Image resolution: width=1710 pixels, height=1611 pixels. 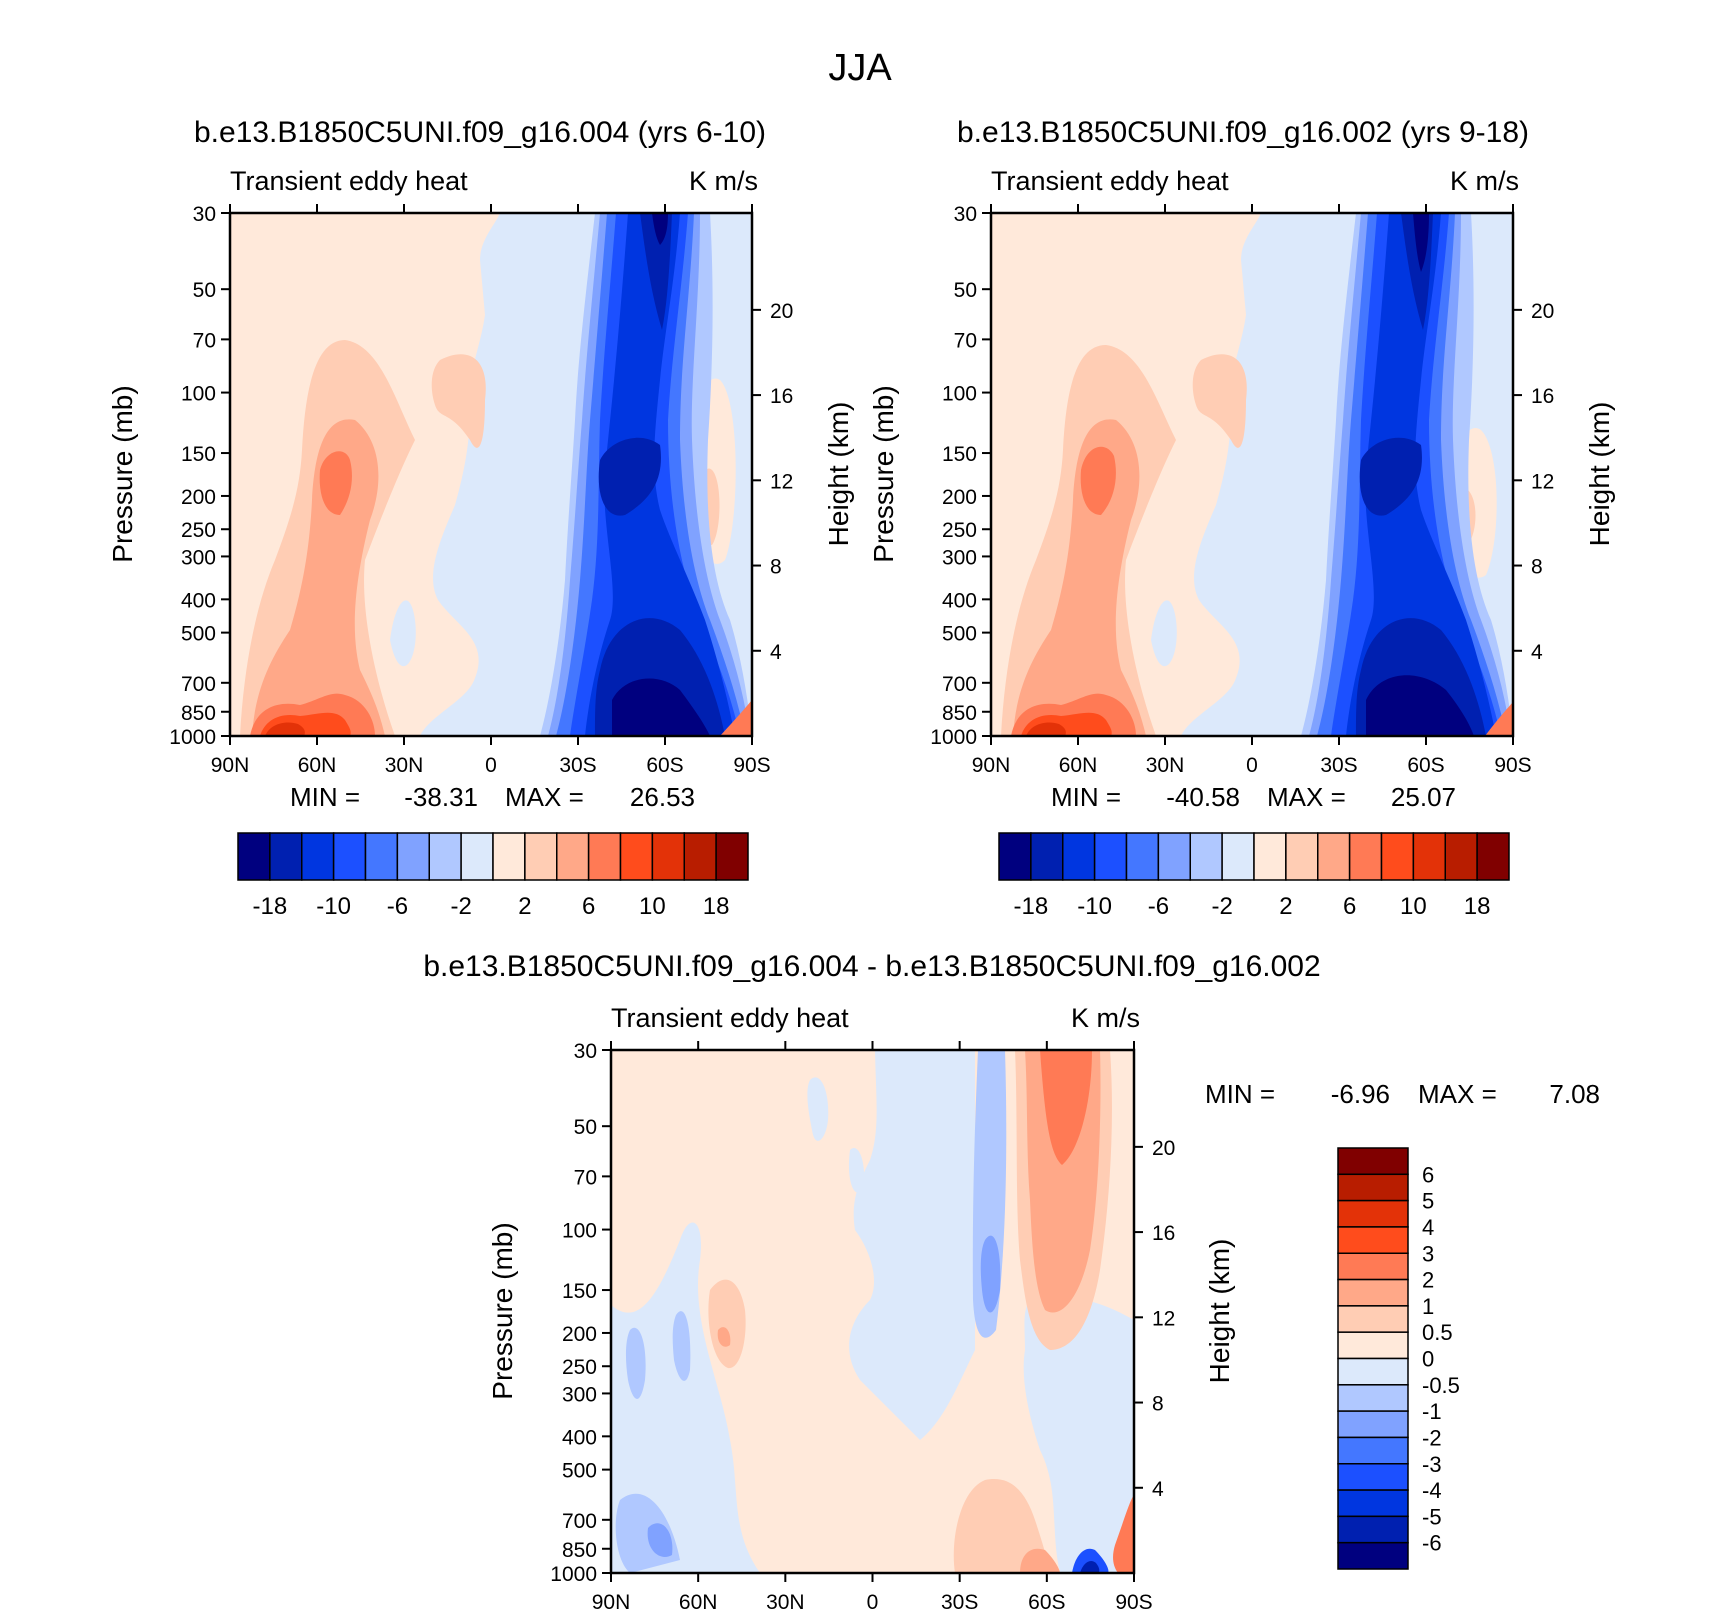 I want to click on panel-3-yright-tick-label: 4, so click(x=1158, y=1489).